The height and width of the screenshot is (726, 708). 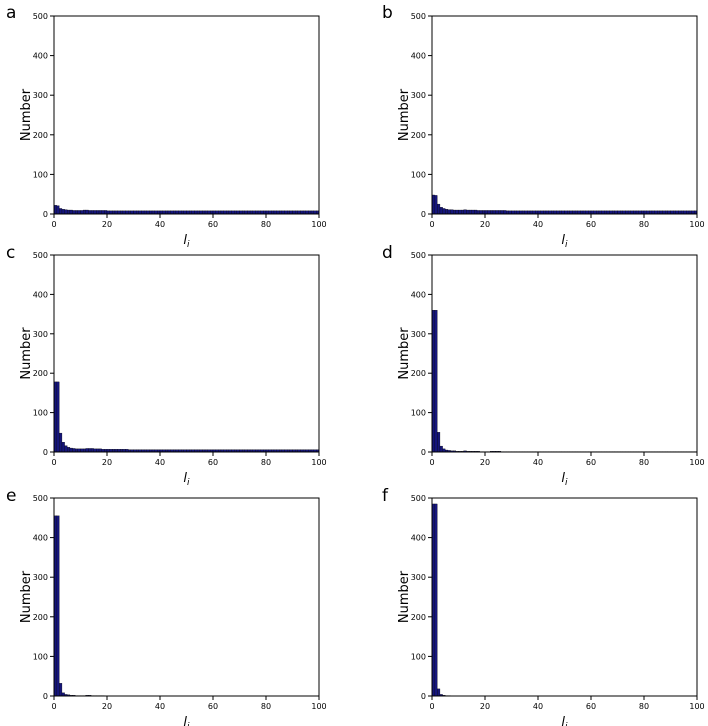 What do you see at coordinates (10, 253) in the screenshot?
I see `panel-letter: c` at bounding box center [10, 253].